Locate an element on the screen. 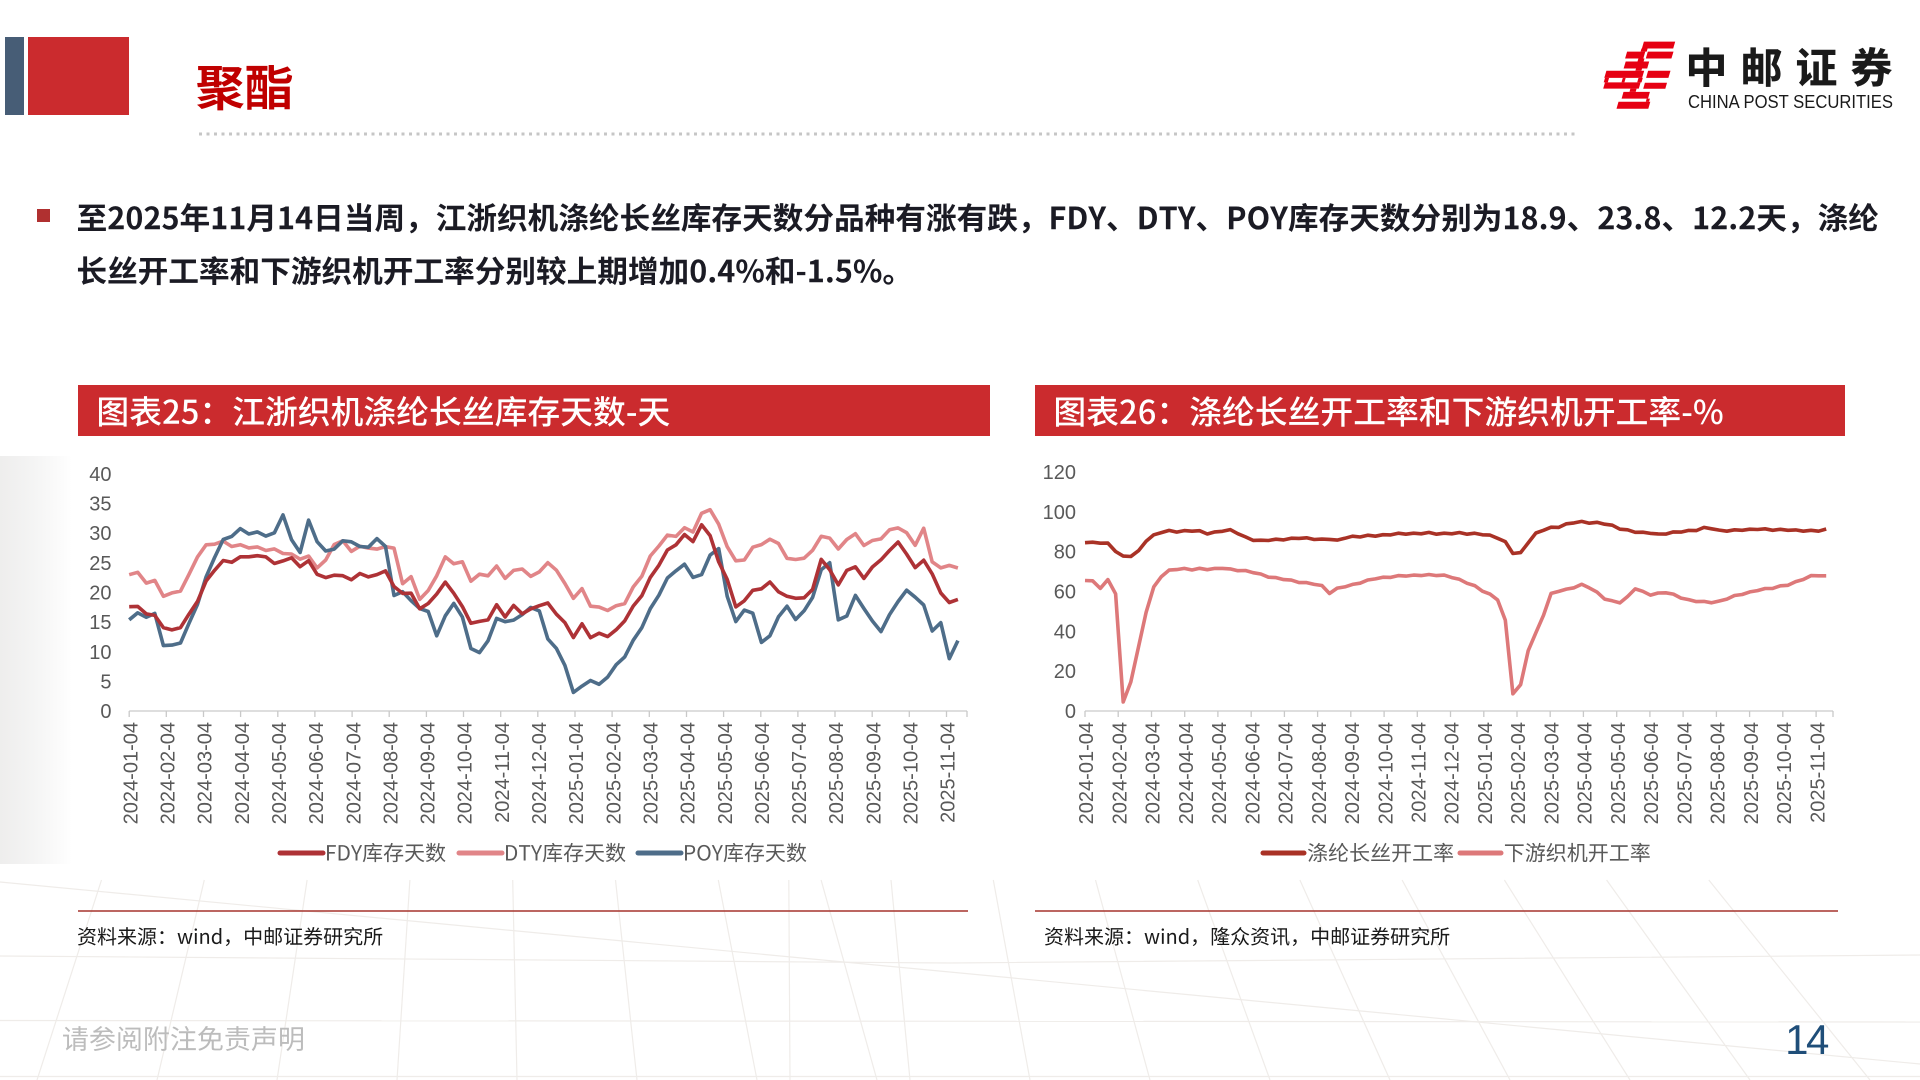 The height and width of the screenshot is (1080, 1920). svg-text: 120 is located at coordinates (1059, 473).